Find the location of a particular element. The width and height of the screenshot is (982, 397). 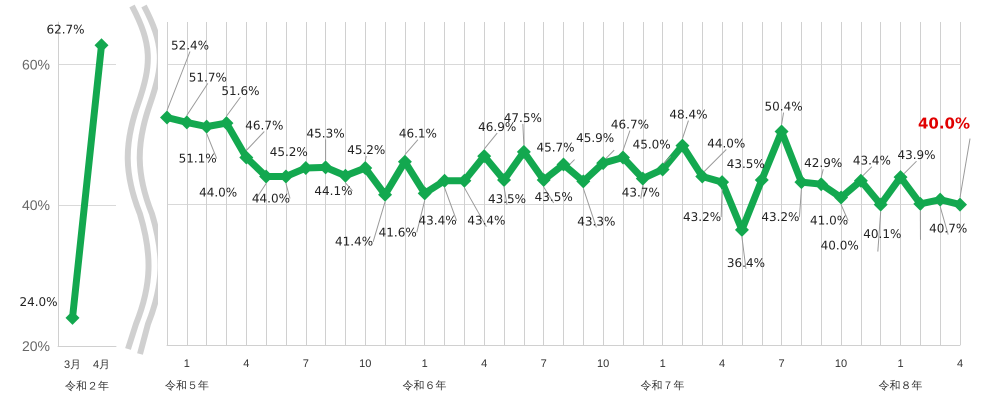

data-label: 51.1% is located at coordinates (197, 159).